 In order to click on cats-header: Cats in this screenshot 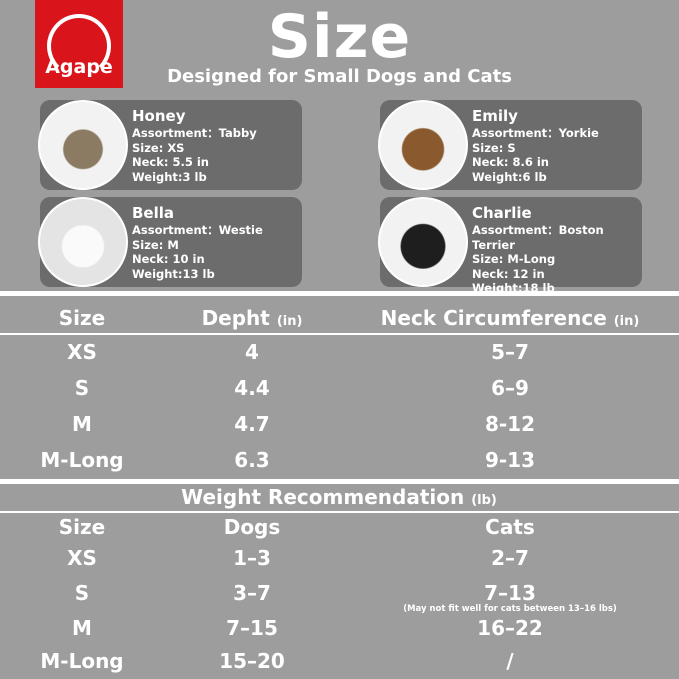, I will do `click(510, 527)`.